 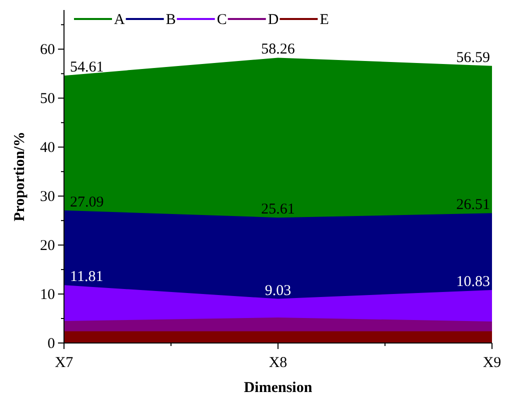 What do you see at coordinates (278, 388) in the screenshot?
I see `x-axis-title: Dimension` at bounding box center [278, 388].